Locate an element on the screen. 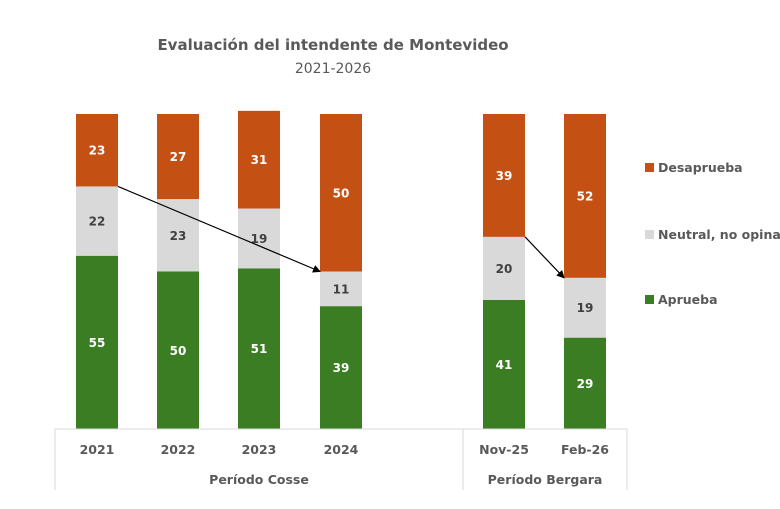  data-label: 22 is located at coordinates (97, 222).